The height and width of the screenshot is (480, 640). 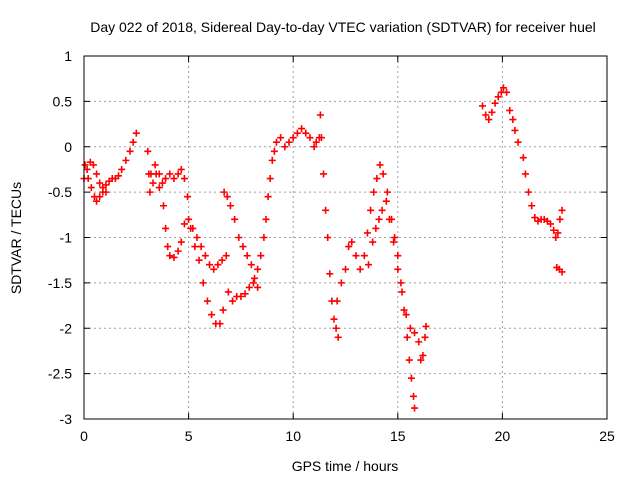 What do you see at coordinates (66, 328) in the screenshot?
I see `y-tick-label: -2` at bounding box center [66, 328].